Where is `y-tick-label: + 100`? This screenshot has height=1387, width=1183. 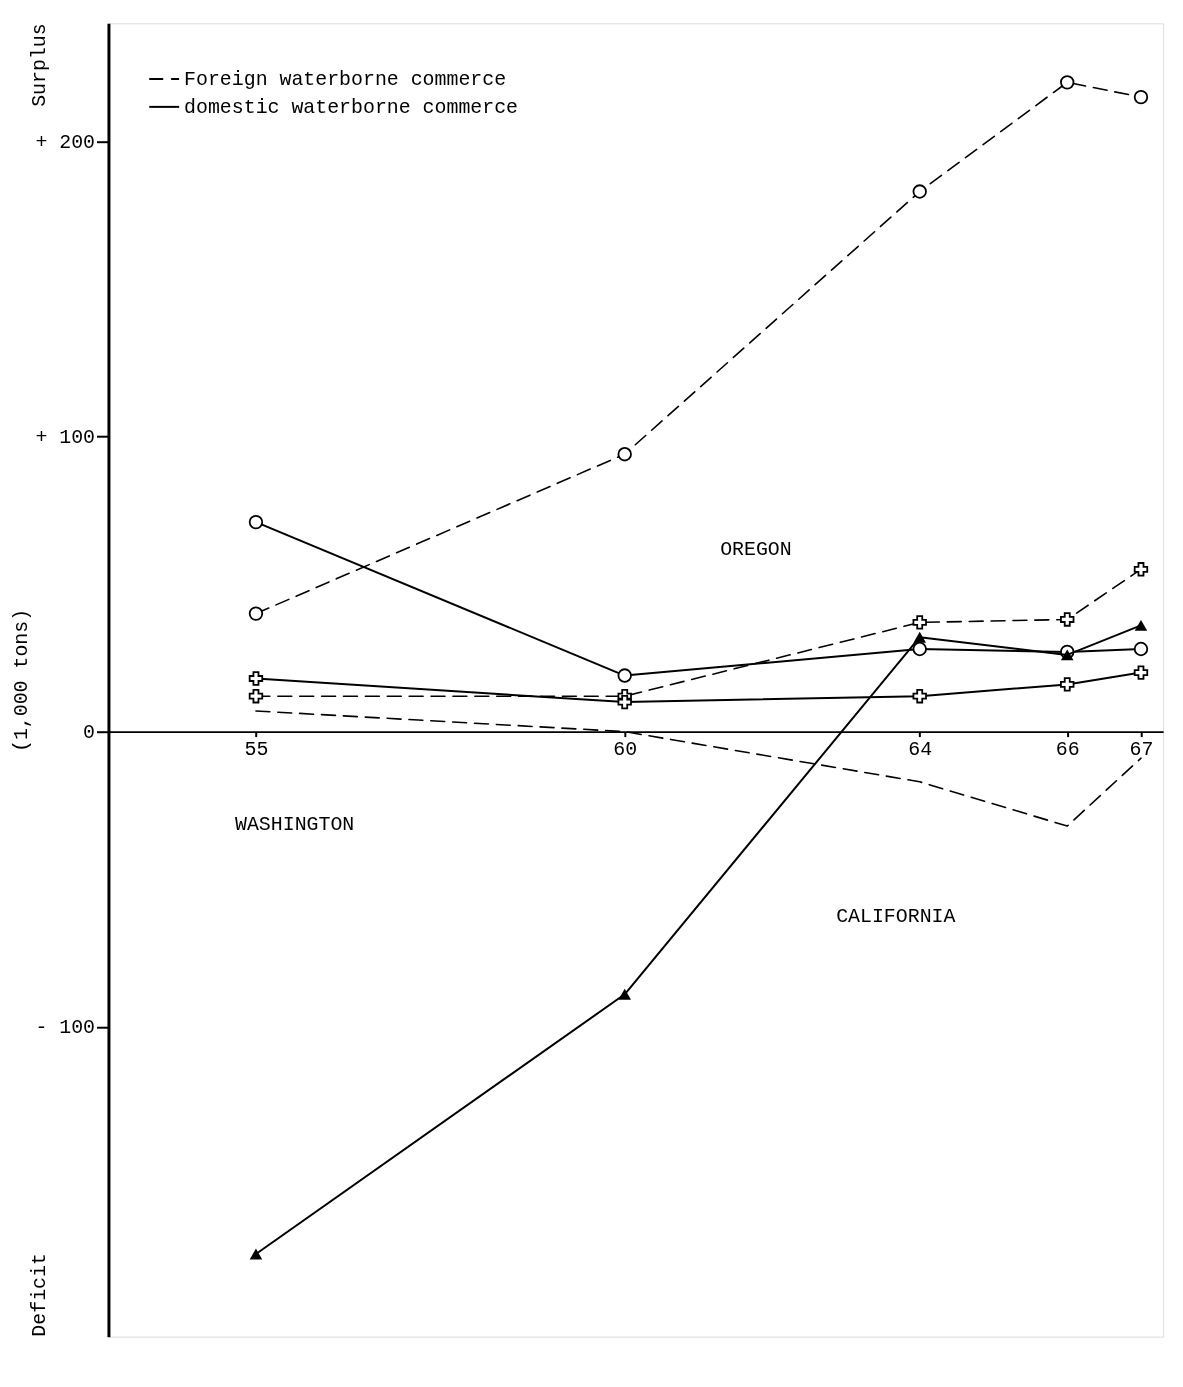 y-tick-label: + 100 is located at coordinates (65, 437).